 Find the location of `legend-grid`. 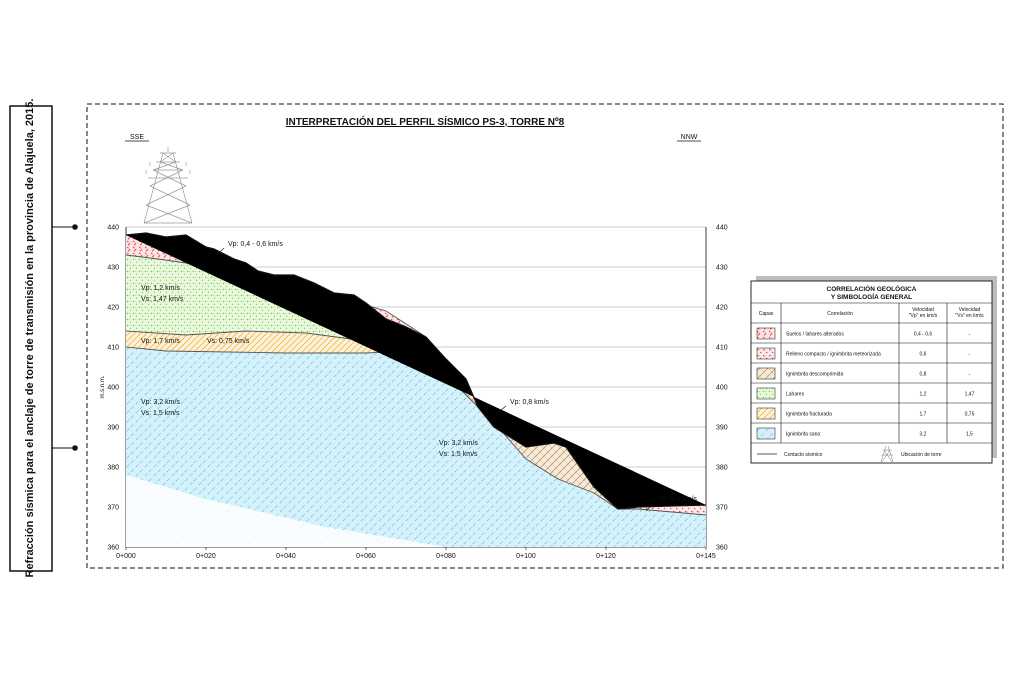

legend-grid is located at coordinates (871, 373).